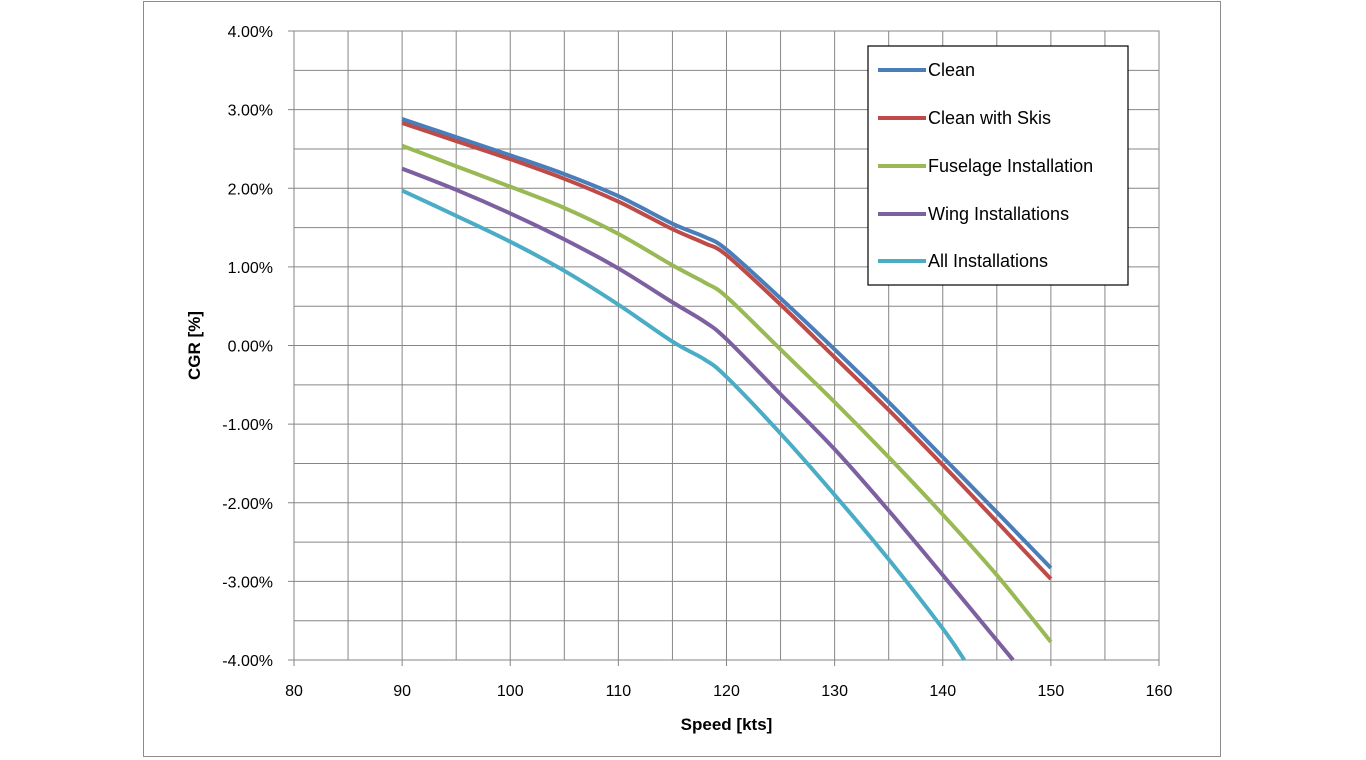  Describe the element at coordinates (942, 691) in the screenshot. I see `x-tick-label: 140` at that location.